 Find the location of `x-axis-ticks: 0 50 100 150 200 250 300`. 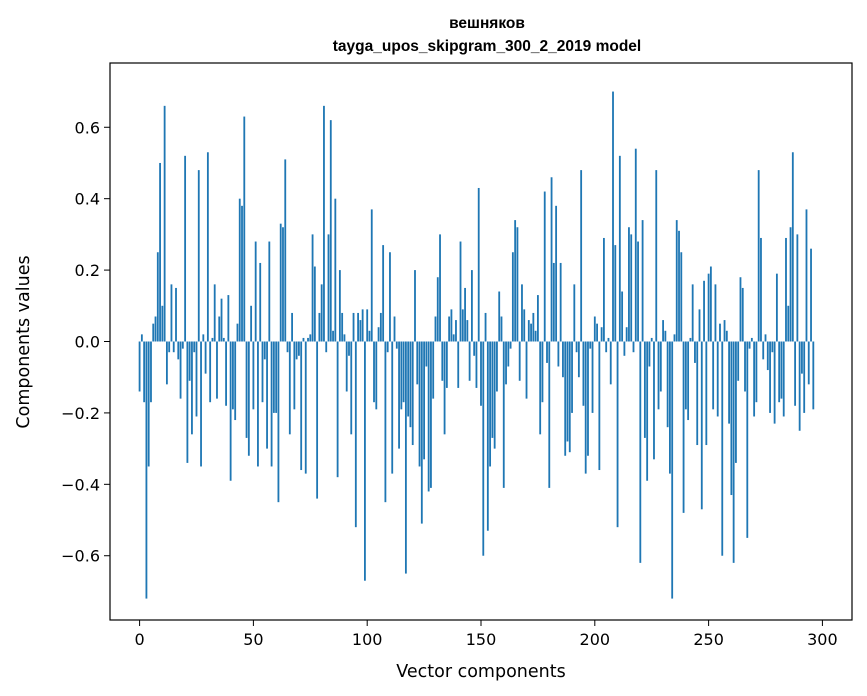

x-axis-ticks: 0 50 100 150 200 250 300 is located at coordinates (486, 634).